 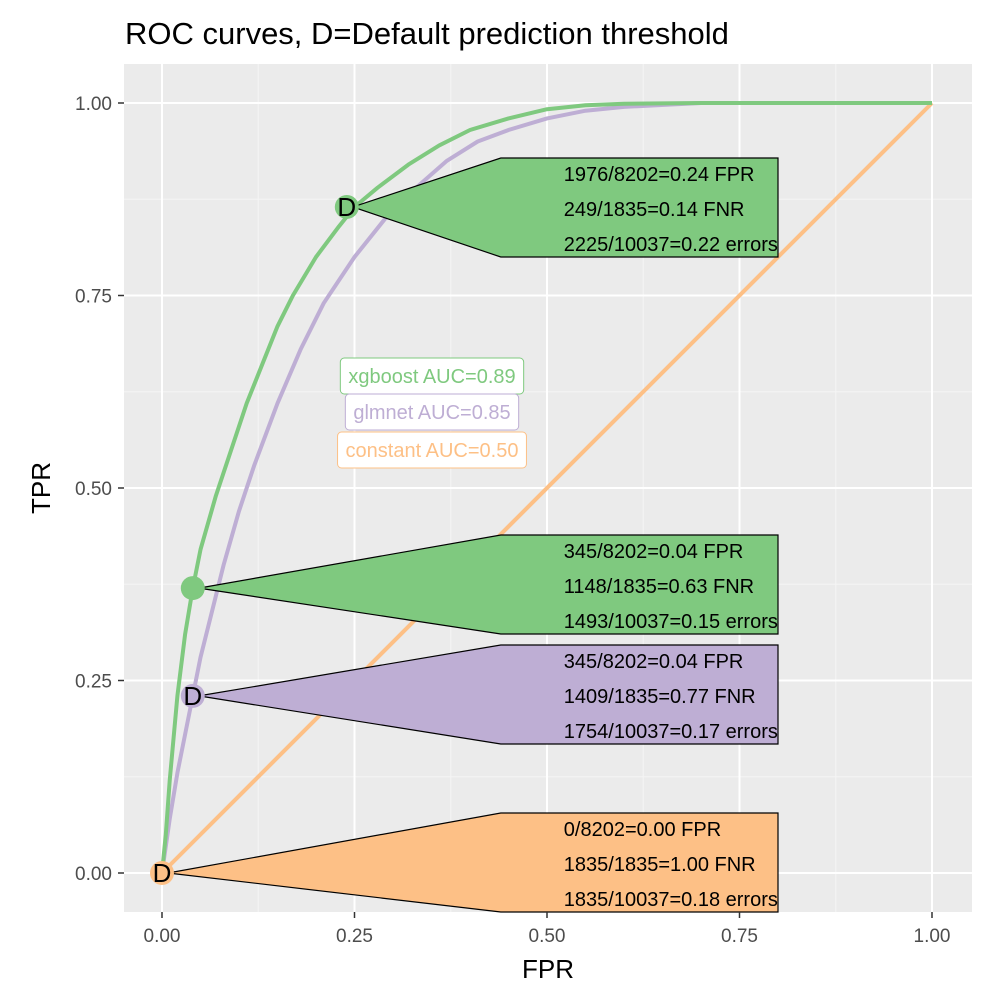 What do you see at coordinates (547, 936) in the screenshot?
I see `x-tick-label: 0.50` at bounding box center [547, 936].